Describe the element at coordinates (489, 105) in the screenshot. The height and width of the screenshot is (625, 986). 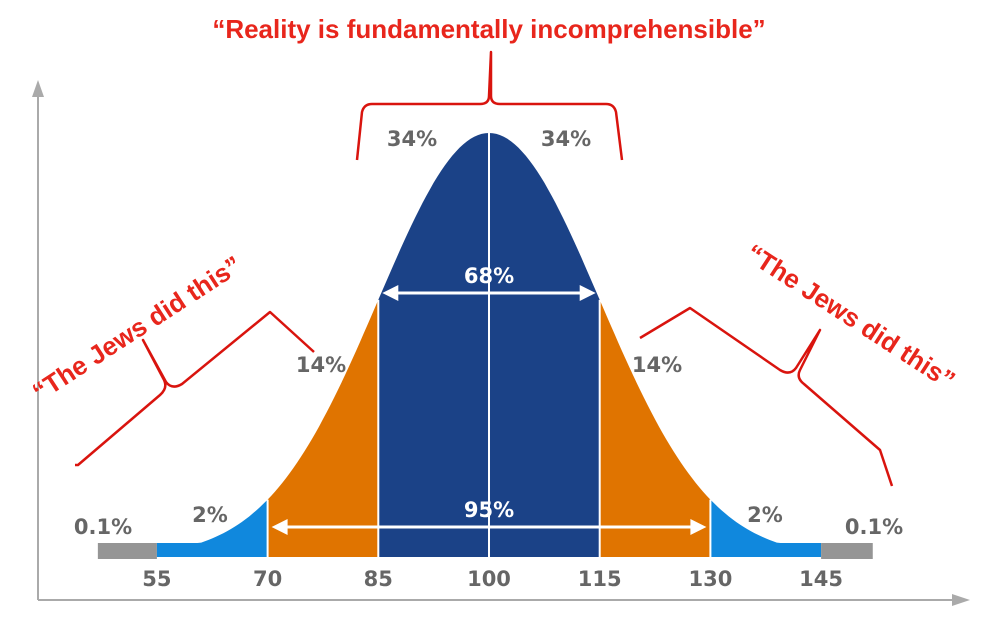
I see `brace-top` at that location.